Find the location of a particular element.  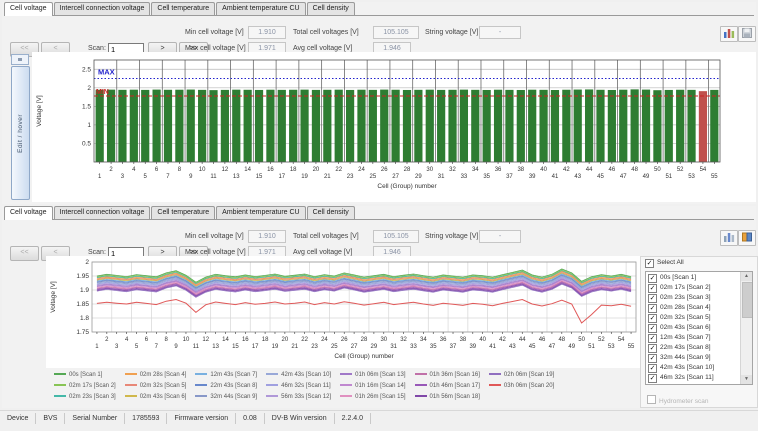

scan-list-item-42m-43s-scan-10-: 42m 43s [Scan 10] is located at coordinates (693, 368).